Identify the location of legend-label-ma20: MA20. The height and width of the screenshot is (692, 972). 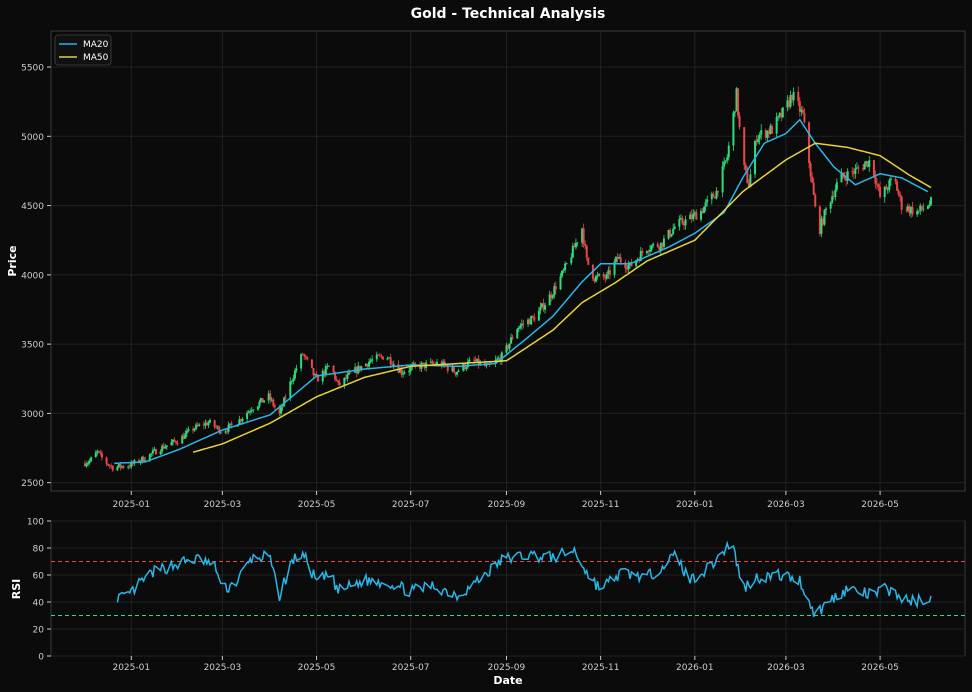
(96, 45).